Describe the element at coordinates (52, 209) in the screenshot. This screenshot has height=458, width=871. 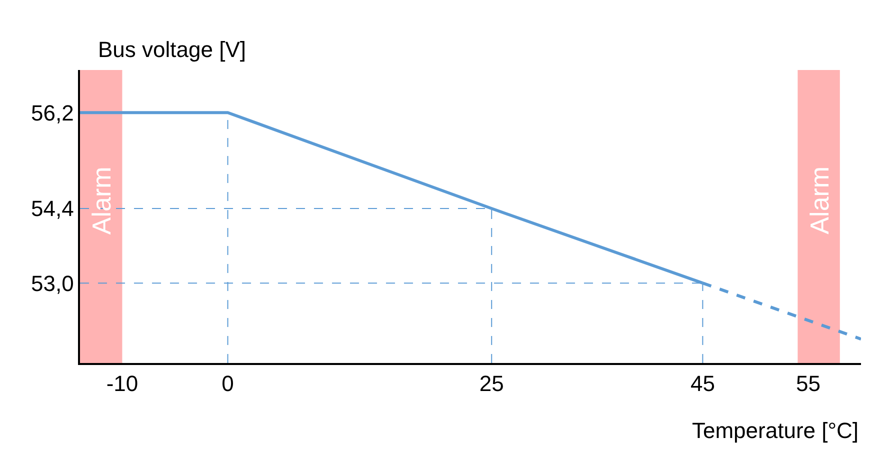
I see `y-tick-label: 54,4` at that location.